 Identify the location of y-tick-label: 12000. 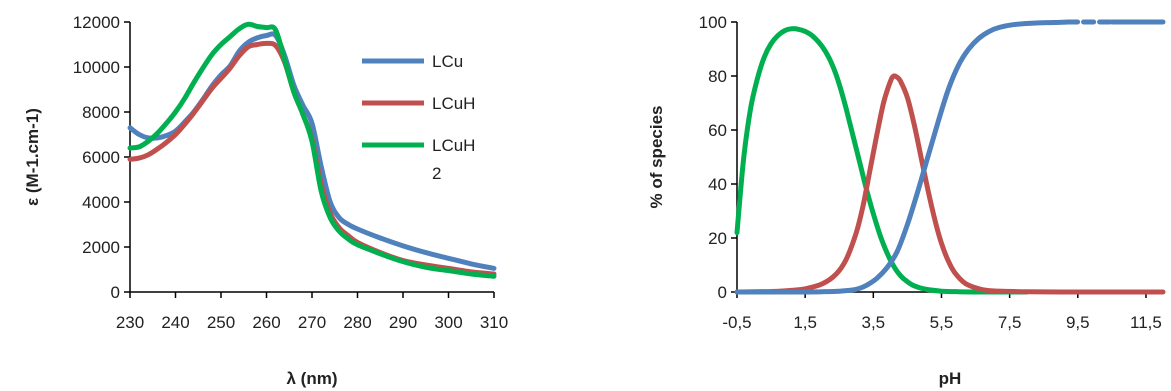
(96, 22).